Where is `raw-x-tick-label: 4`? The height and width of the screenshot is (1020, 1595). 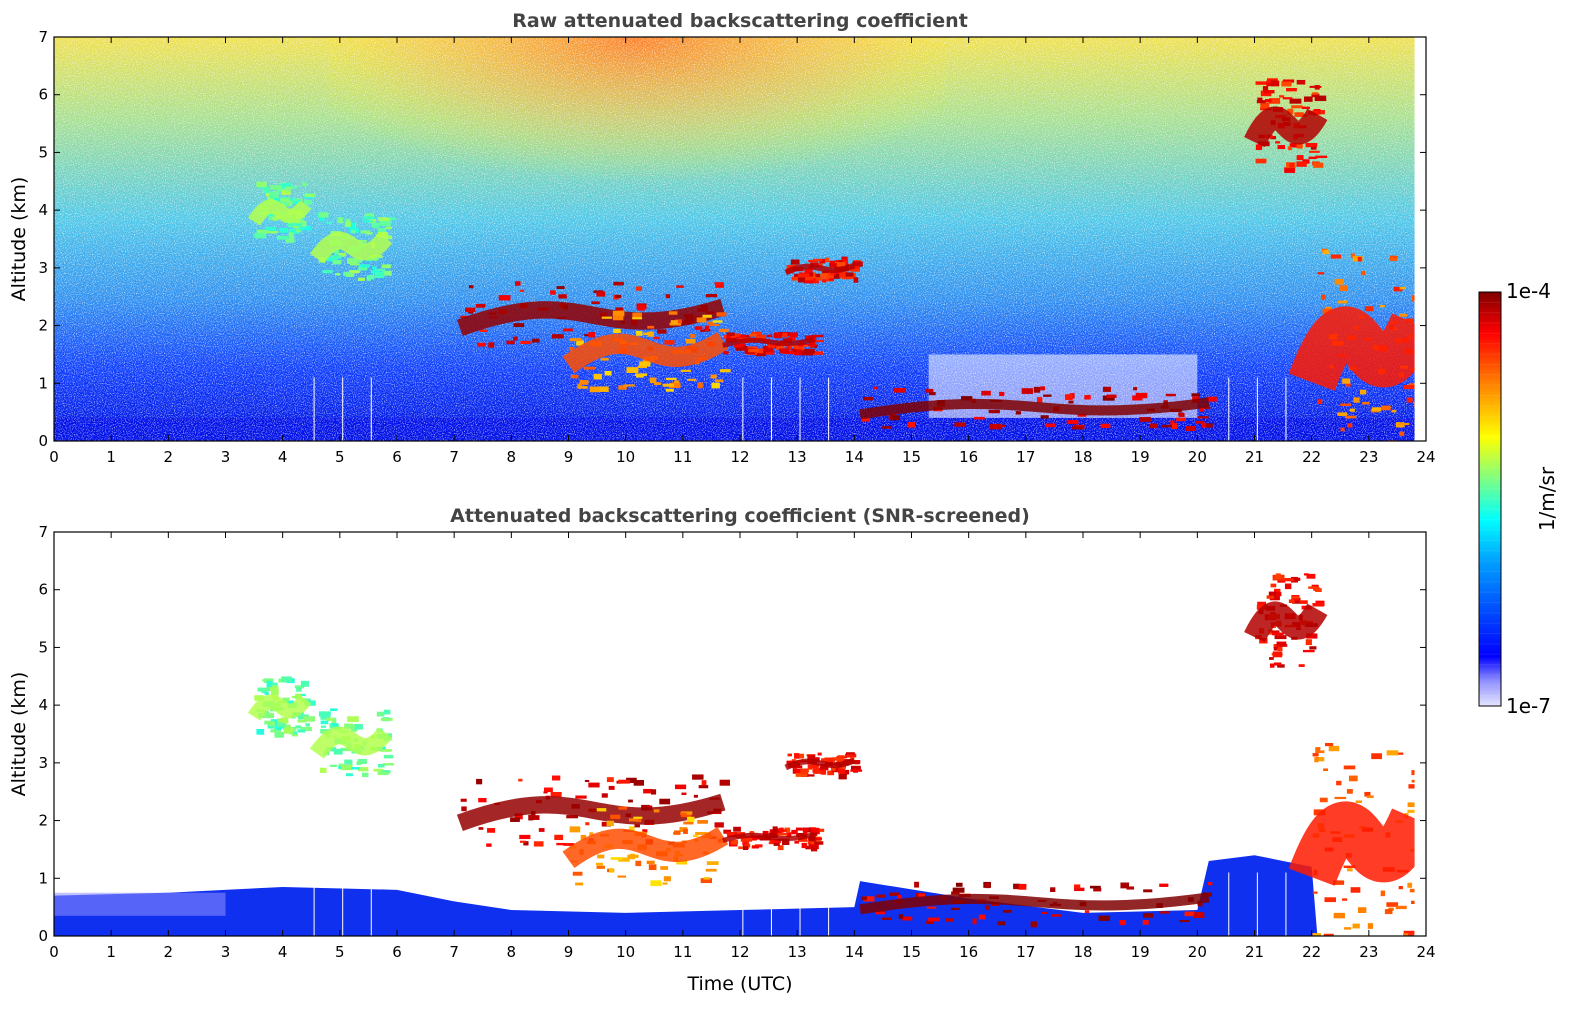 raw-x-tick-label: 4 is located at coordinates (283, 457).